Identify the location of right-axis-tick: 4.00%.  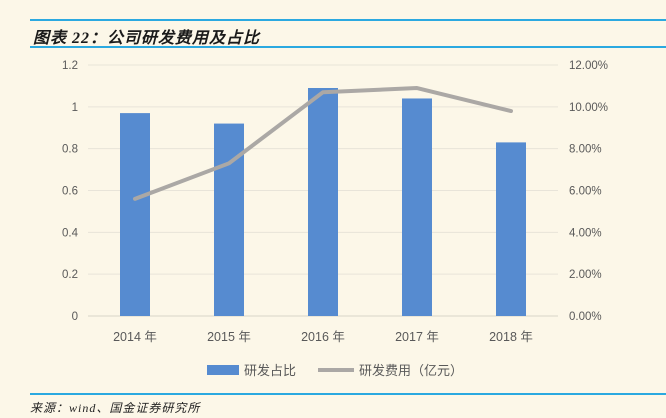
(585, 233).